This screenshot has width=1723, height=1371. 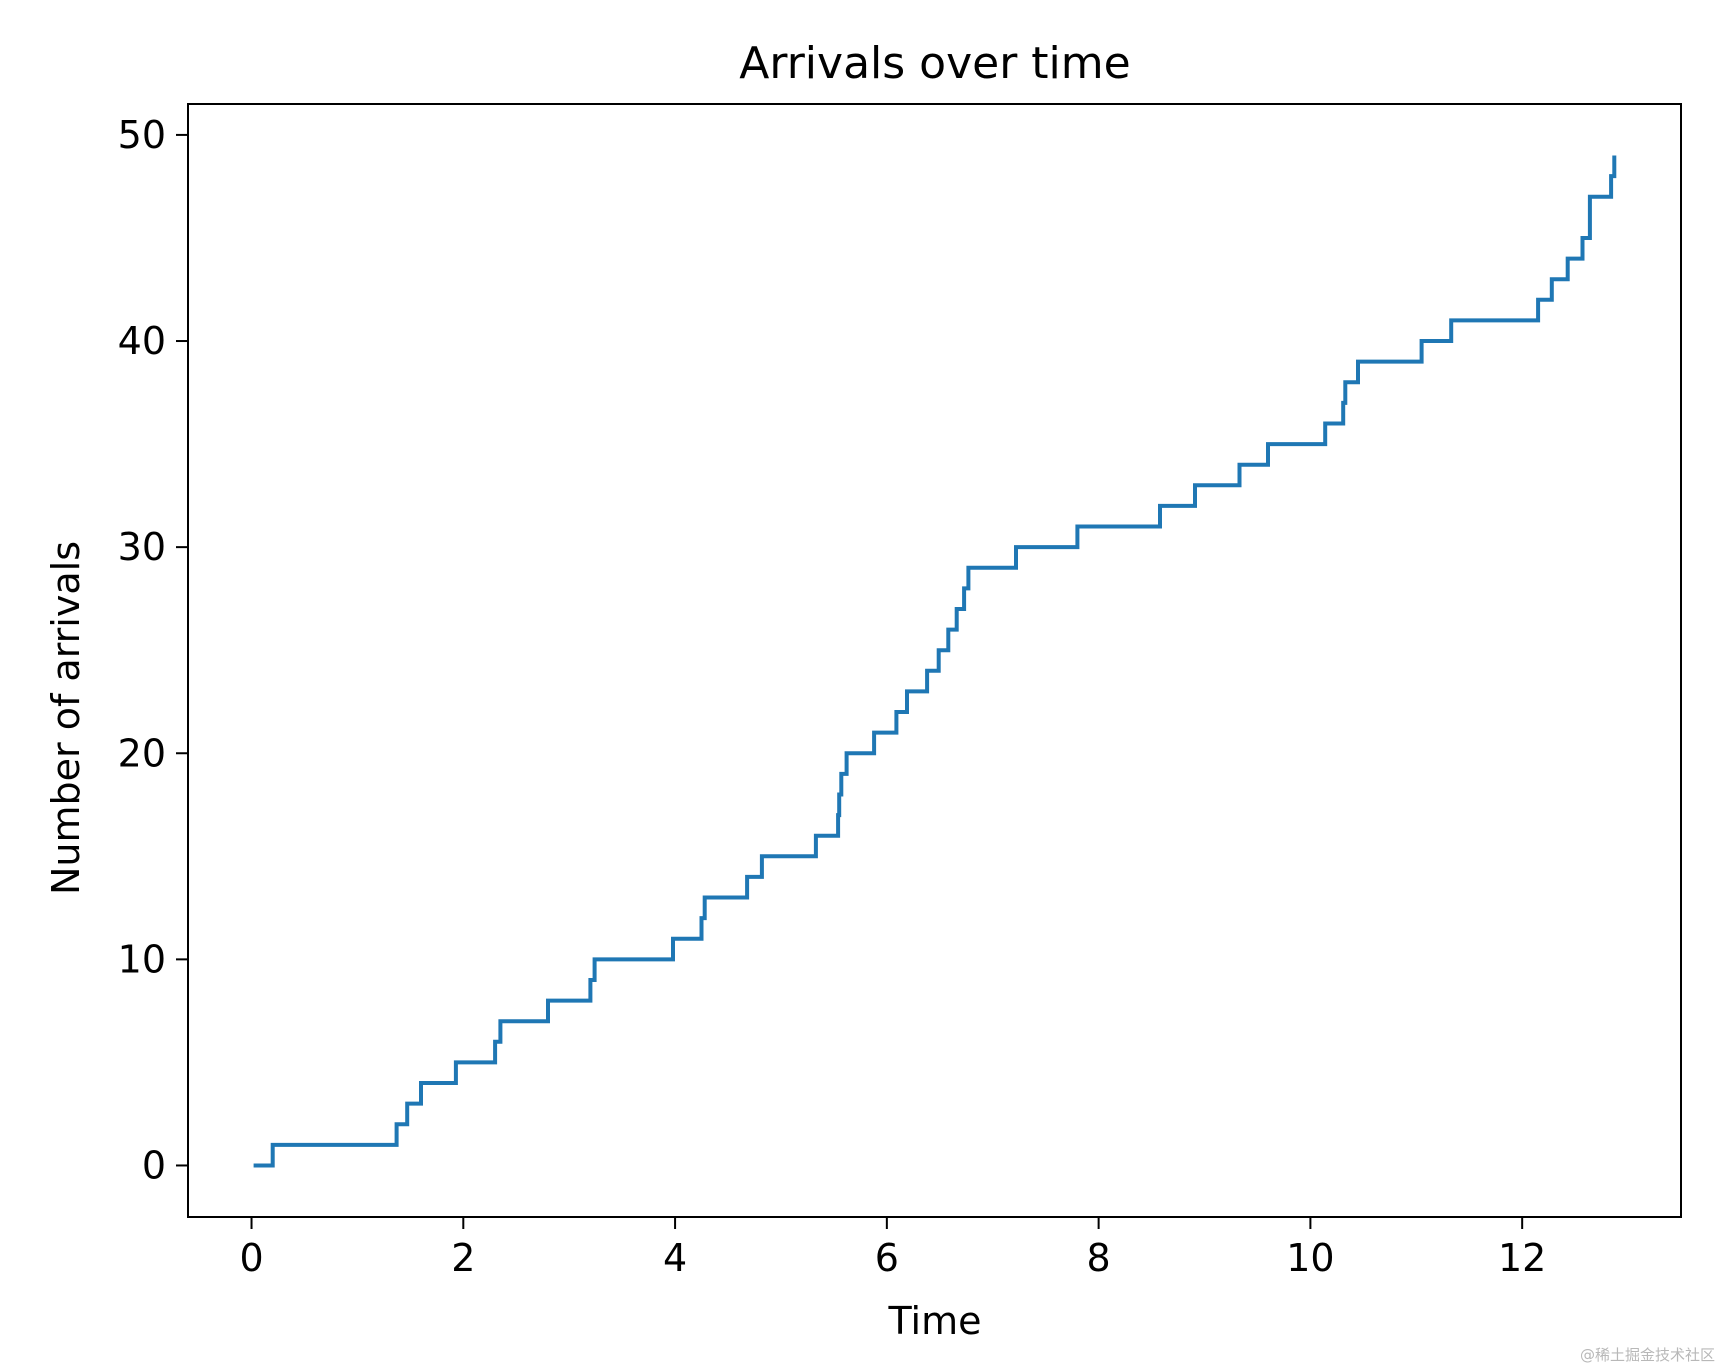 I want to click on x-axis-label: Time, so click(x=935, y=1321).